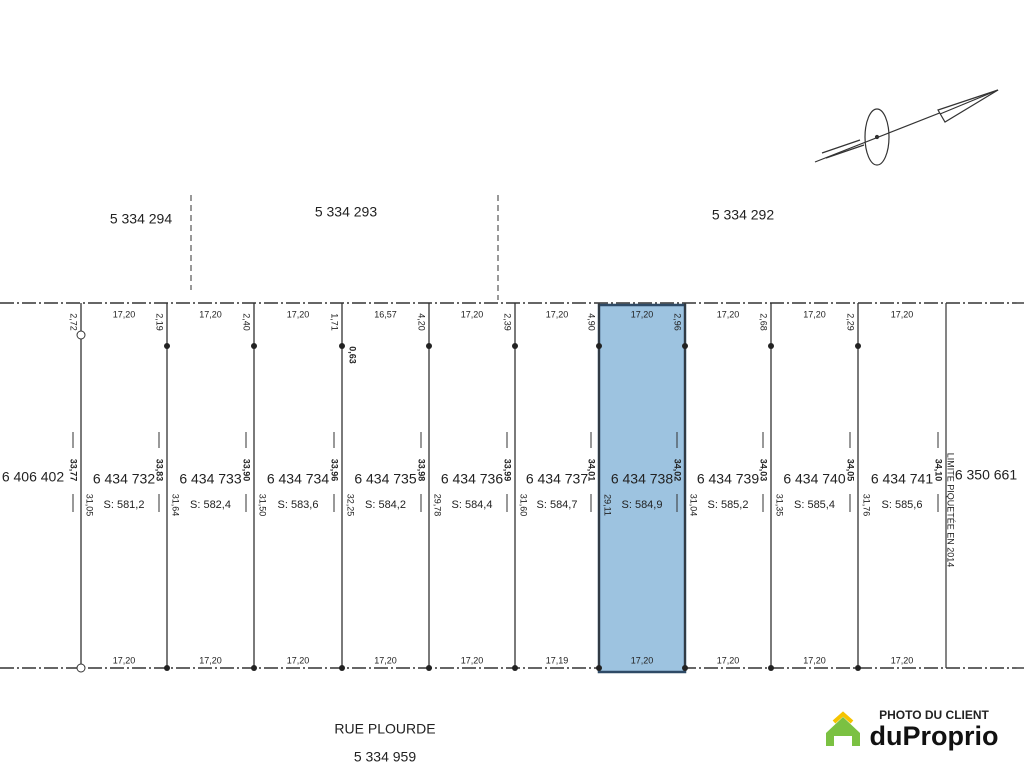  Describe the element at coordinates (986, 475) in the screenshot. I see `side-lot: 6 350 661` at that location.